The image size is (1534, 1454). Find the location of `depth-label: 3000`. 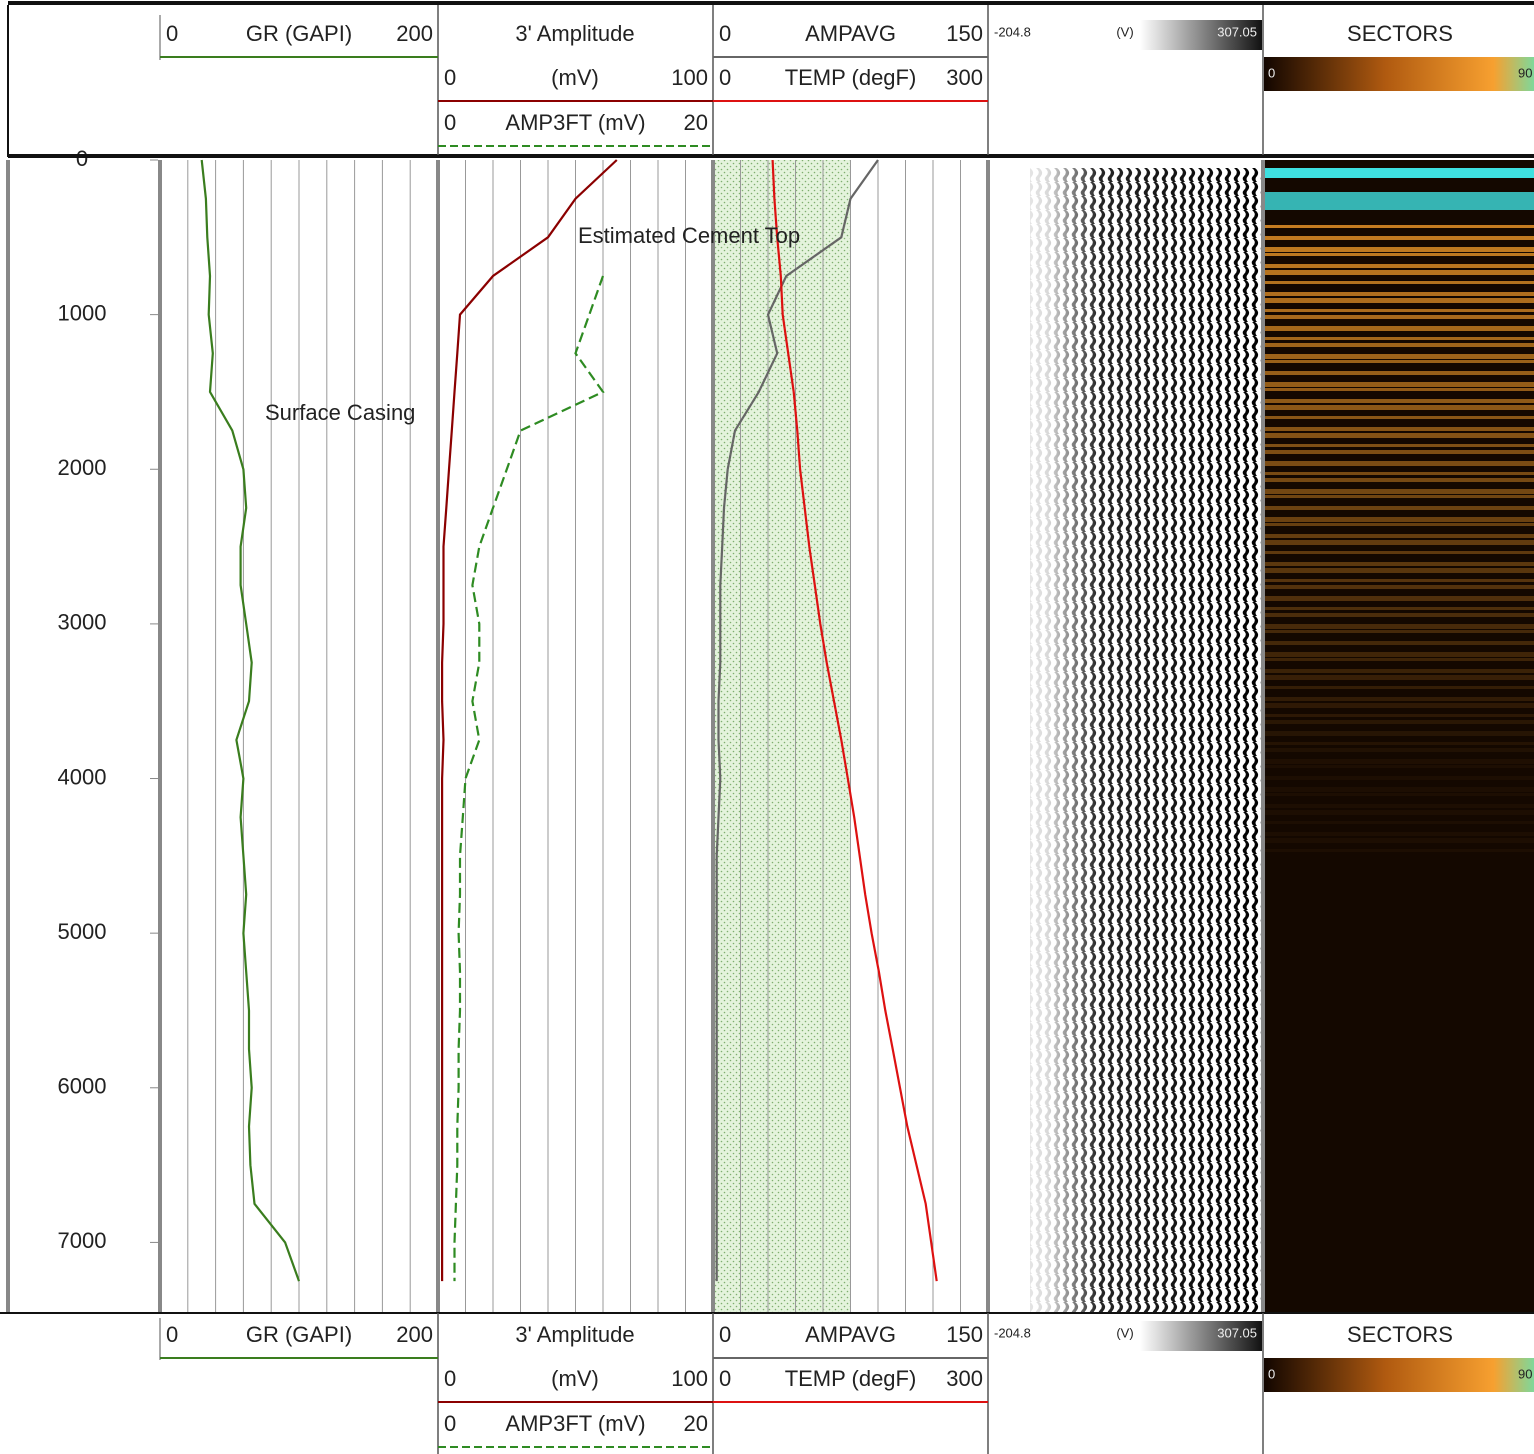

depth-label: 3000 is located at coordinates (82, 622).